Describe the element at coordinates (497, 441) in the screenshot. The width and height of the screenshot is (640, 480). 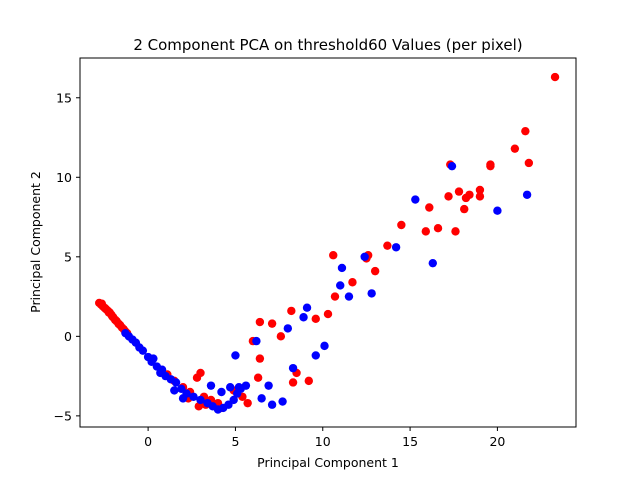
I see `x-tick-label: 20` at that location.